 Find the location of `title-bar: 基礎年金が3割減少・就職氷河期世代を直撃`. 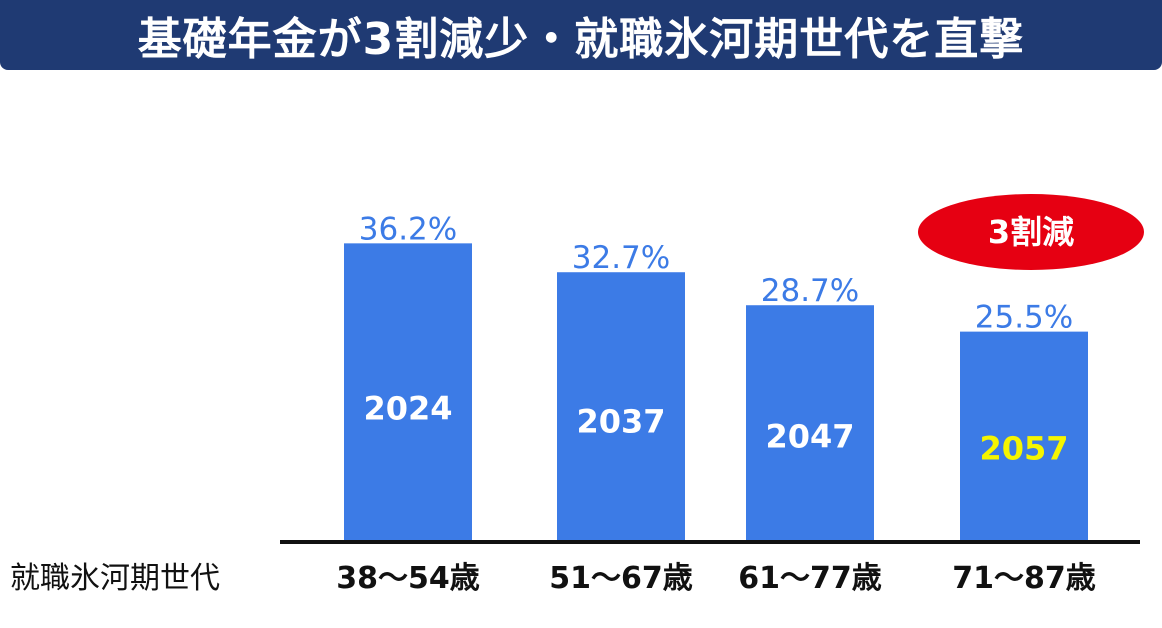

title-bar: 基礎年金が3割減少・就職氷河期世代を直撃 is located at coordinates (581, 35).